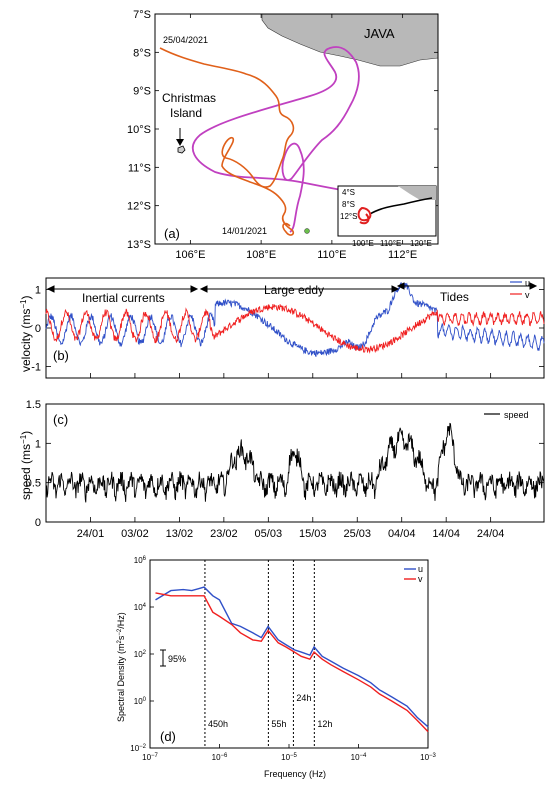 The height and width of the screenshot is (788, 550). What do you see at coordinates (38, 291) in the screenshot?
I see `velocity-ytick-label: 1` at bounding box center [38, 291].